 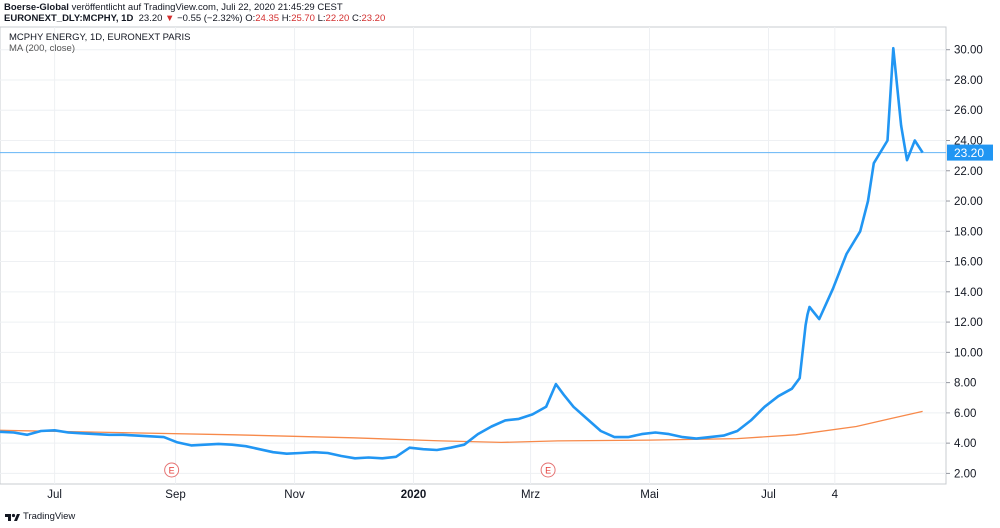 I want to click on y-tick-label: 12.00, so click(x=968, y=323).